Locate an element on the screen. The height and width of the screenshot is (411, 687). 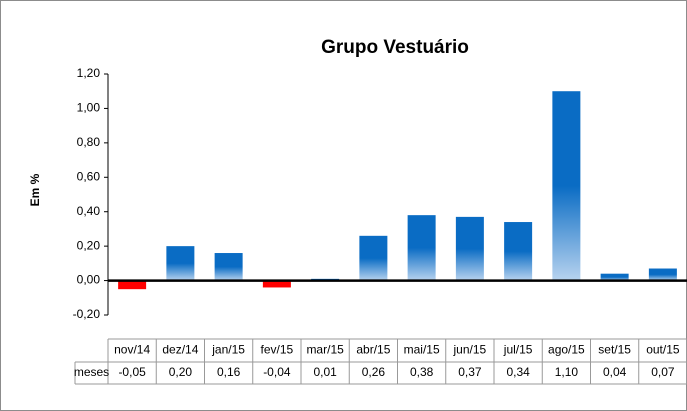
table-value: 0,34 is located at coordinates (518, 372).